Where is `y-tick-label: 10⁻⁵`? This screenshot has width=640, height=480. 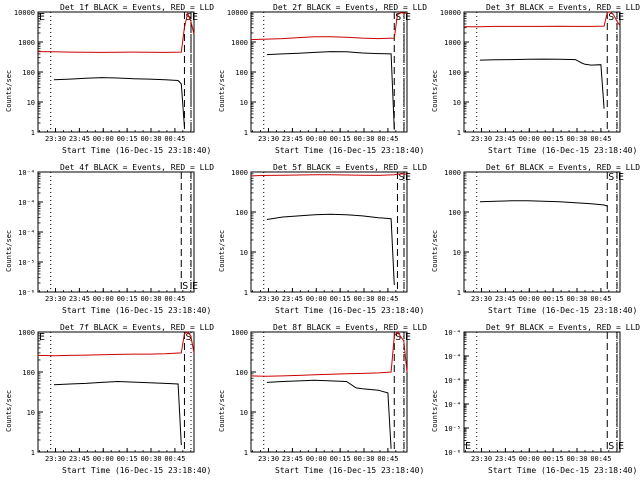 y-tick-label: 10⁻⁵ is located at coordinates (26, 263).